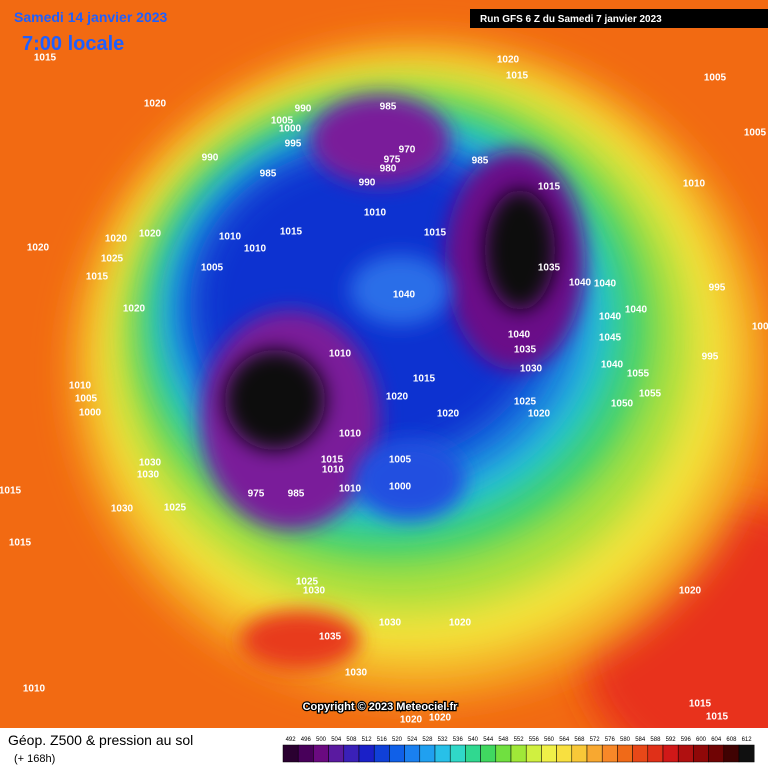 The height and width of the screenshot is (773, 768). Describe the element at coordinates (321, 740) in the screenshot. I see `colorbar-label: 500` at that location.